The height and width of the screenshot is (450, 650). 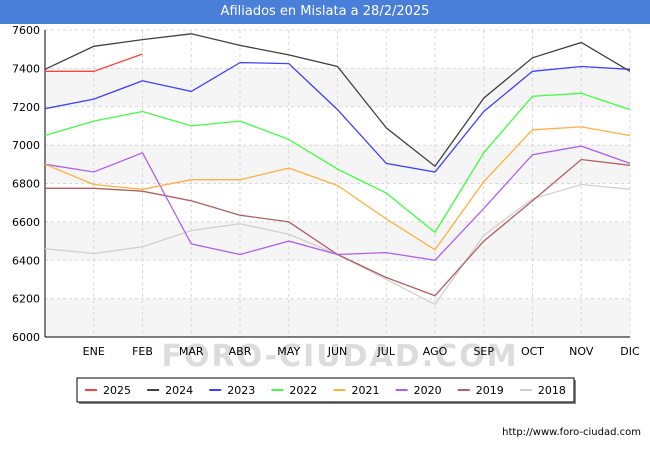 What do you see at coordinates (325, 12) in the screenshot?
I see `chart-title: Afiliados en Mislata a 28/2/2025` at bounding box center [325, 12].